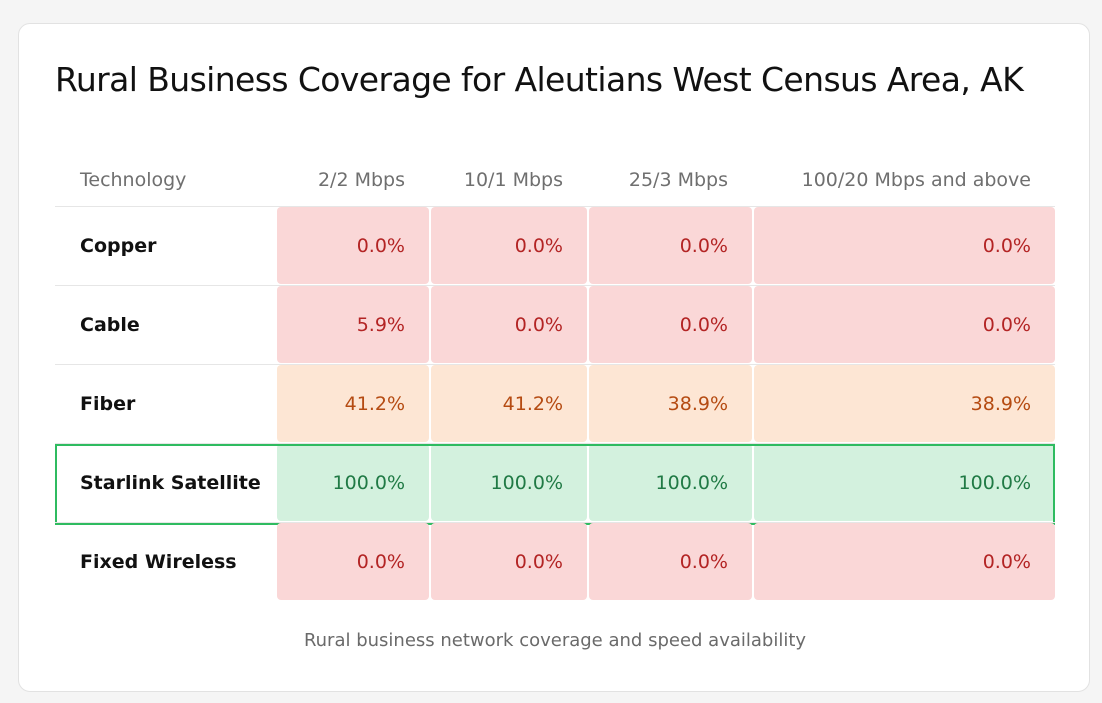 This screenshot has height=703, width=1102. What do you see at coordinates (353, 324) in the screenshot?
I see `coverage-value-cell: 5.9%` at bounding box center [353, 324].